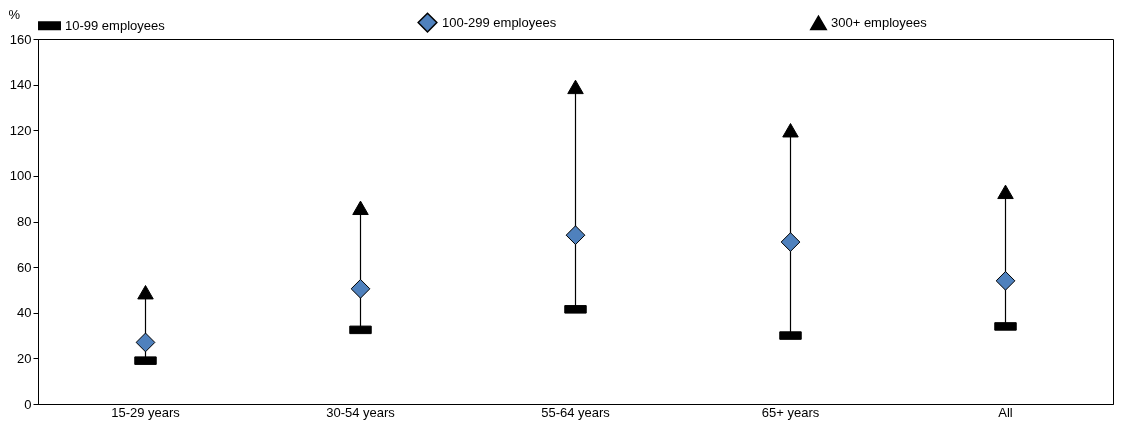 The height and width of the screenshot is (439, 1145). What do you see at coordinates (20, 130) in the screenshot?
I see `y-tick-label: 120` at bounding box center [20, 130].